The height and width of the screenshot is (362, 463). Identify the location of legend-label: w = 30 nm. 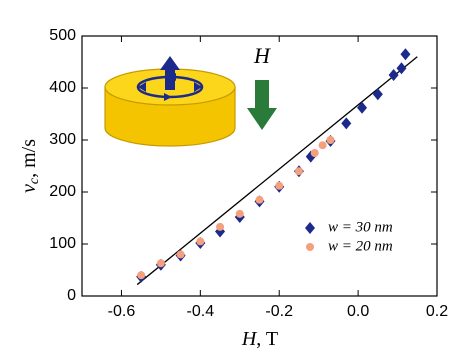
(360, 227).